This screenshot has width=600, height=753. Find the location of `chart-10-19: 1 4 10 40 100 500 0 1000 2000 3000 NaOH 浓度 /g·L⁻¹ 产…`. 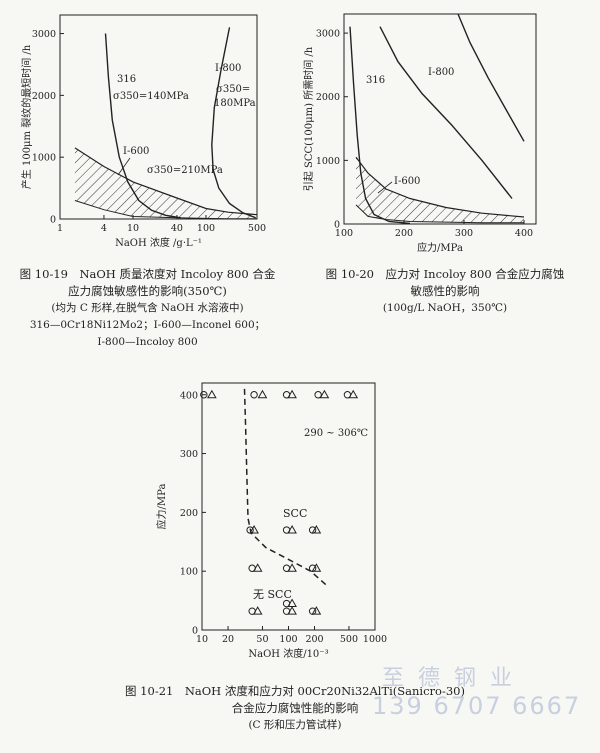

chart-10-19: 1 4 10 40 100 500 0 1000 2000 3000 NaOH 浓度 /g·L⁻¹ 产… is located at coordinates (143, 131).